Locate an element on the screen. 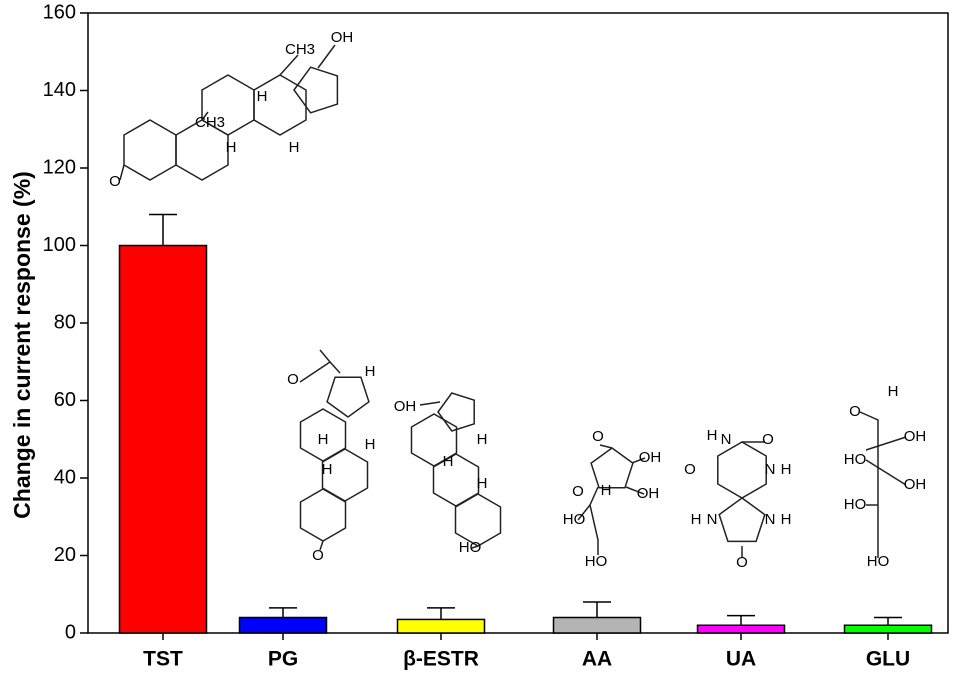 The height and width of the screenshot is (677, 962). x-tick-label: AA is located at coordinates (597, 659).